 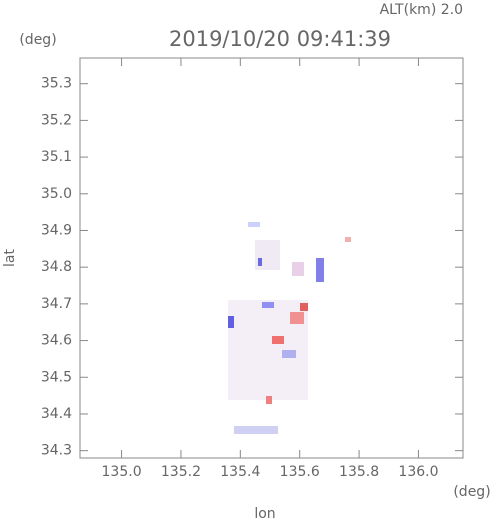 I want to click on x-axis-label: lon, so click(x=264, y=513).